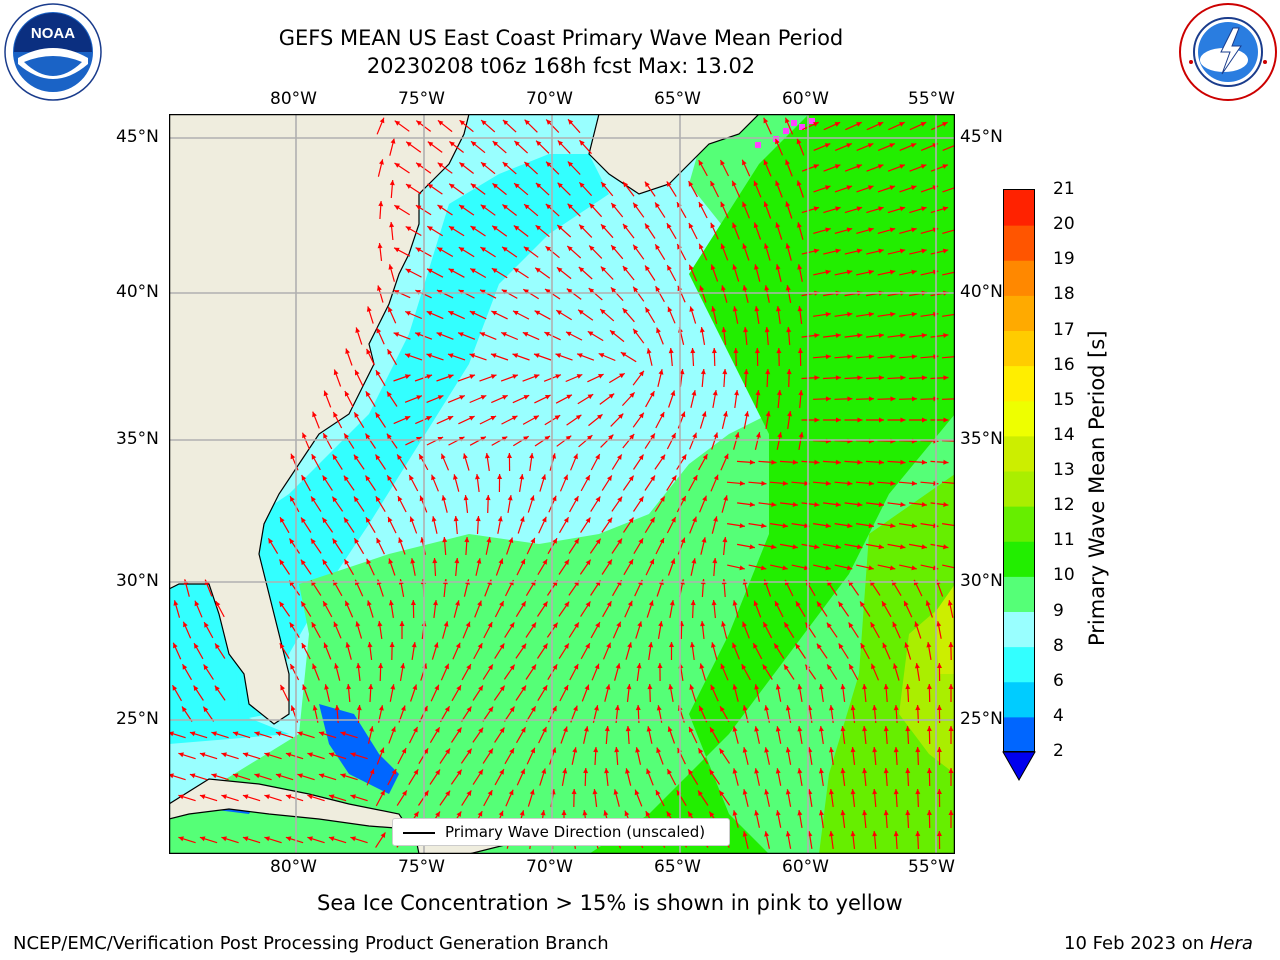 This screenshot has height=960, width=1280. I want to click on lon-label-top-55w: 55°W, so click(931, 99).